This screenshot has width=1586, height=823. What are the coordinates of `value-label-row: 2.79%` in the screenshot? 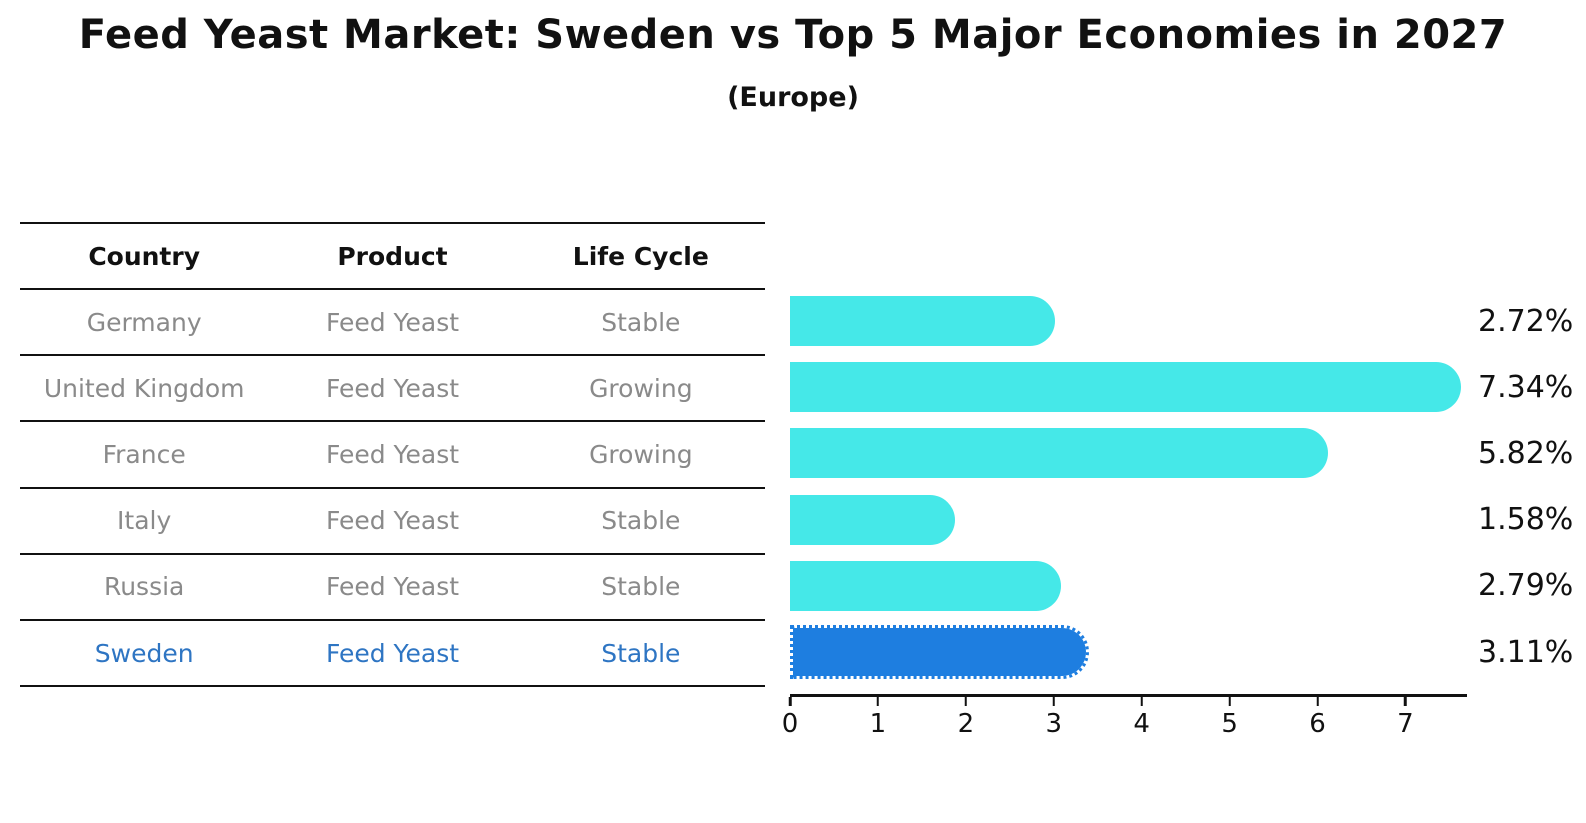 It's located at (1530, 586).